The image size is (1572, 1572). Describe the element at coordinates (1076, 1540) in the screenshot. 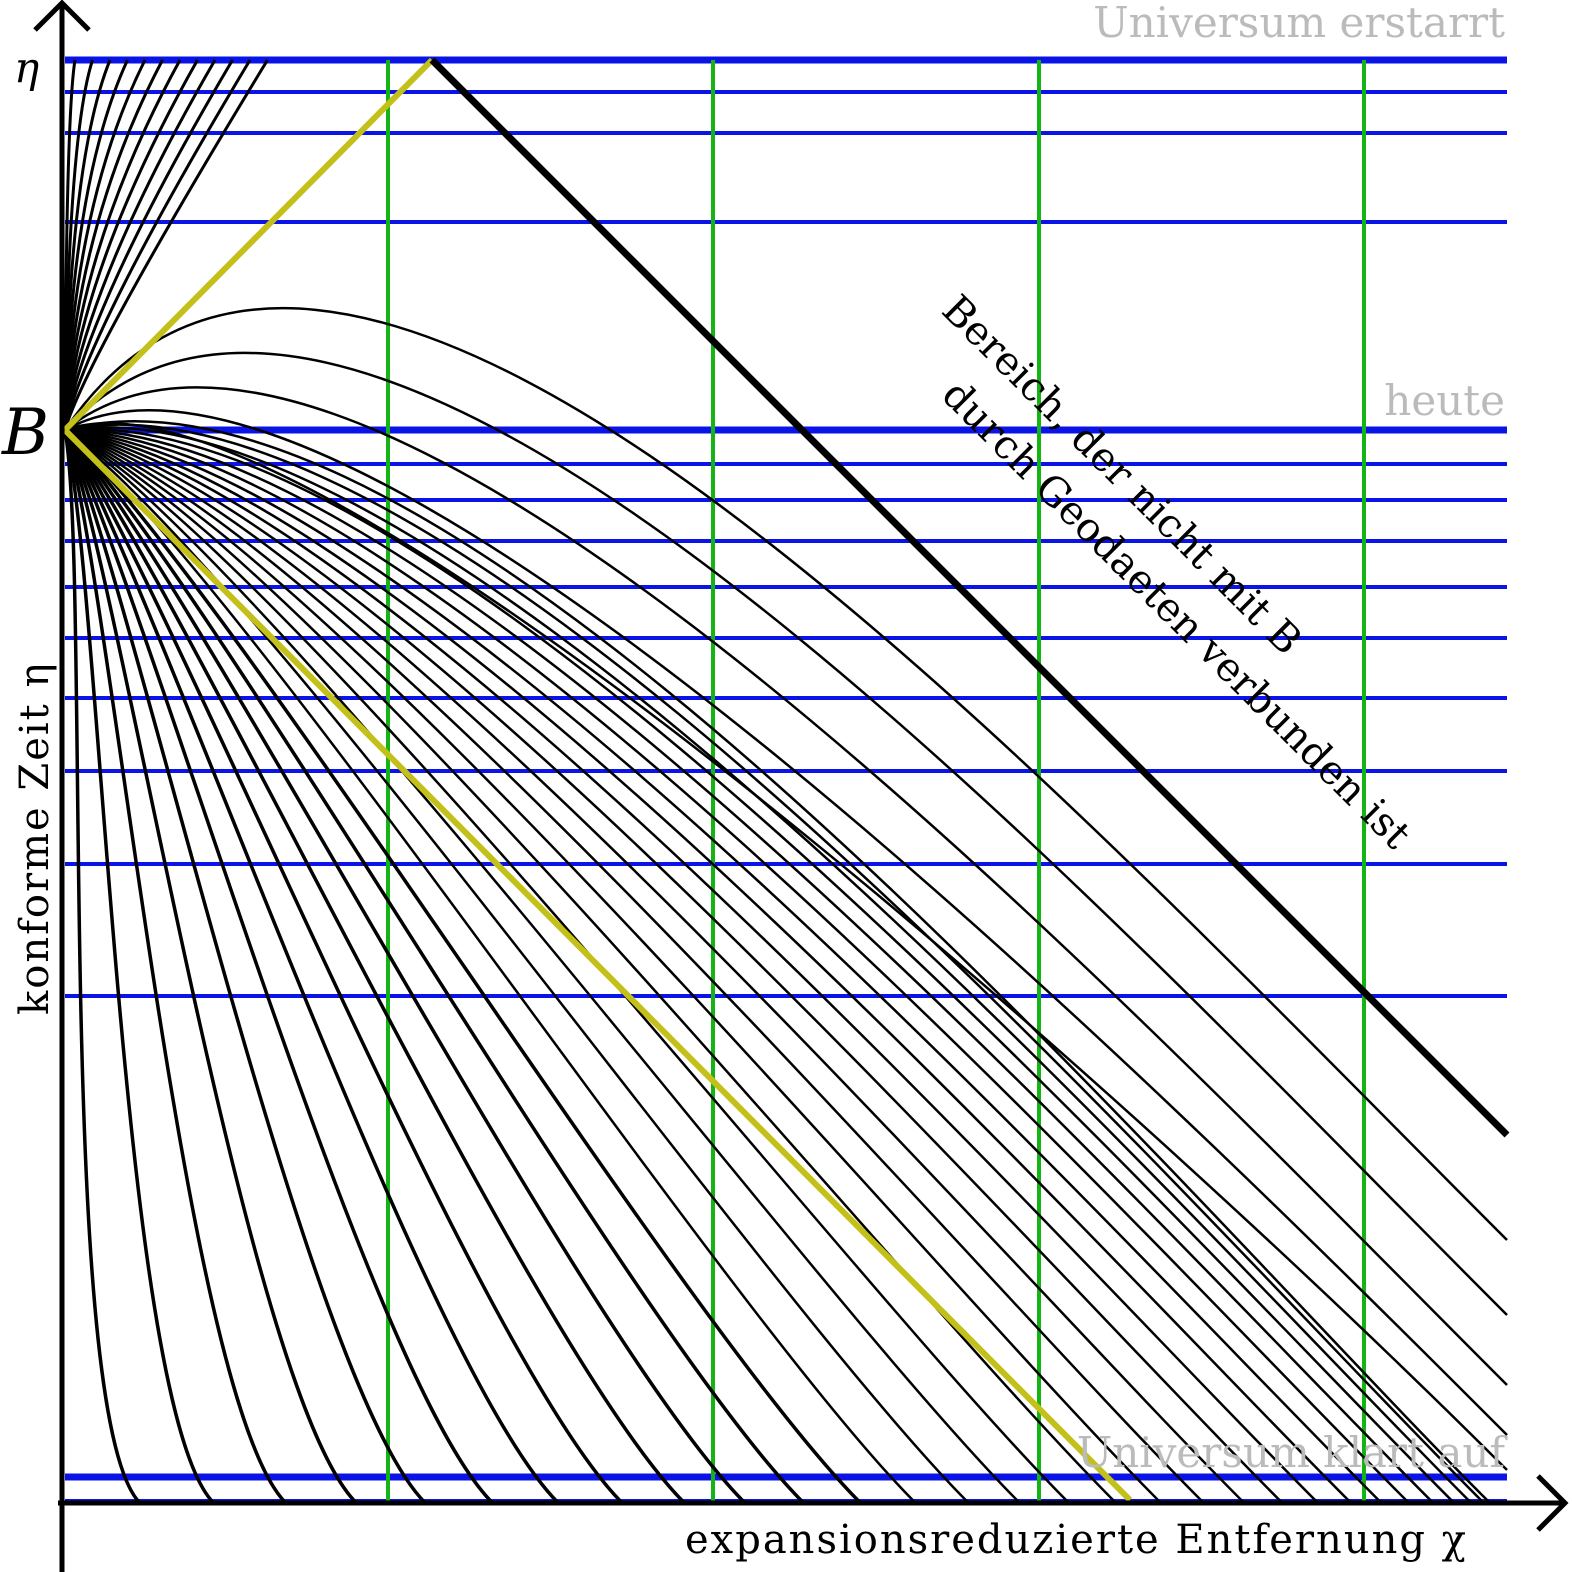

I see `x-axis-label: expansionsreduzierte Entfernung χ` at that location.